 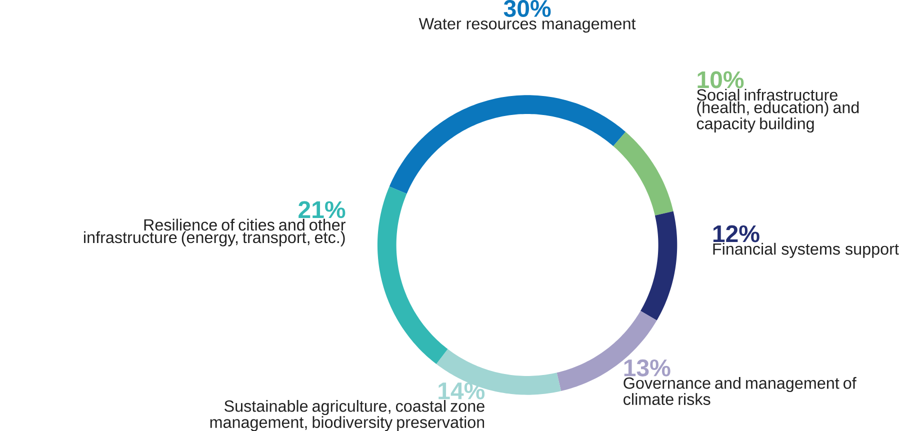 What do you see at coordinates (527, 8) in the screenshot?
I see `data-label: 30%` at bounding box center [527, 8].